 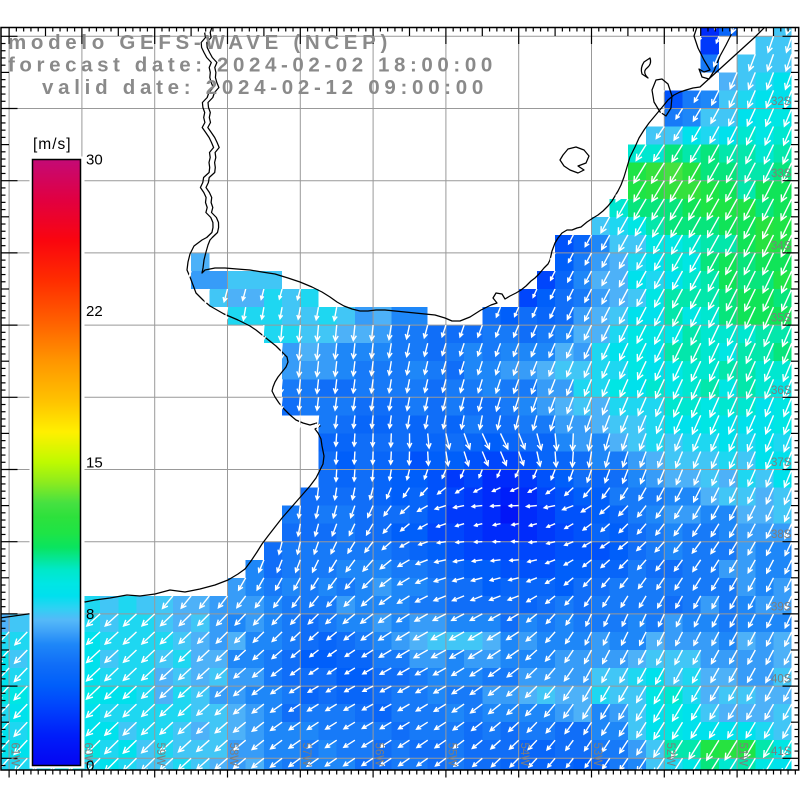 I want to click on svg-text:valid date: 2024-02-12 09:00:0: valid date: 2024-02-12 09:00:00, so click(x=265, y=87).